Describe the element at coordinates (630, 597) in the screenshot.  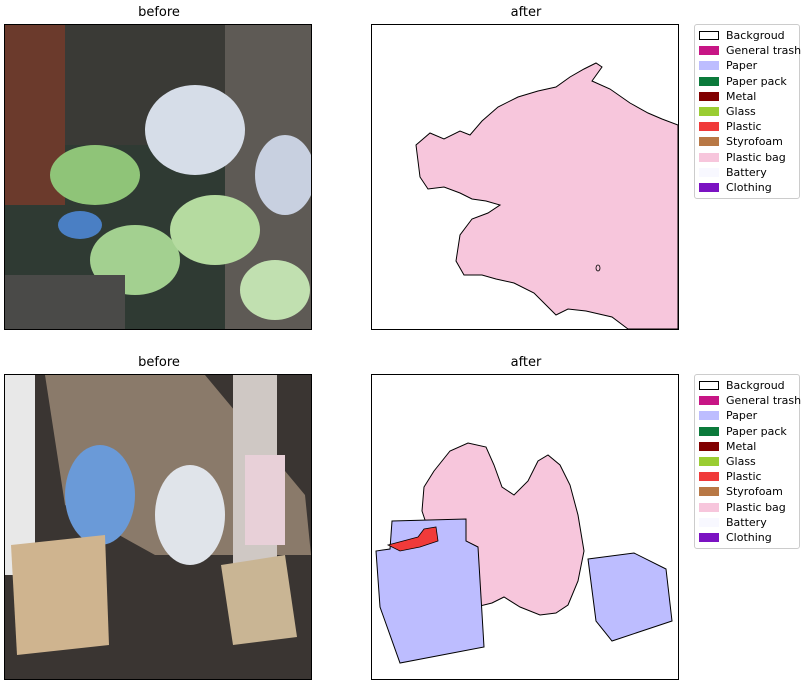
I see `paper-region-right` at that location.